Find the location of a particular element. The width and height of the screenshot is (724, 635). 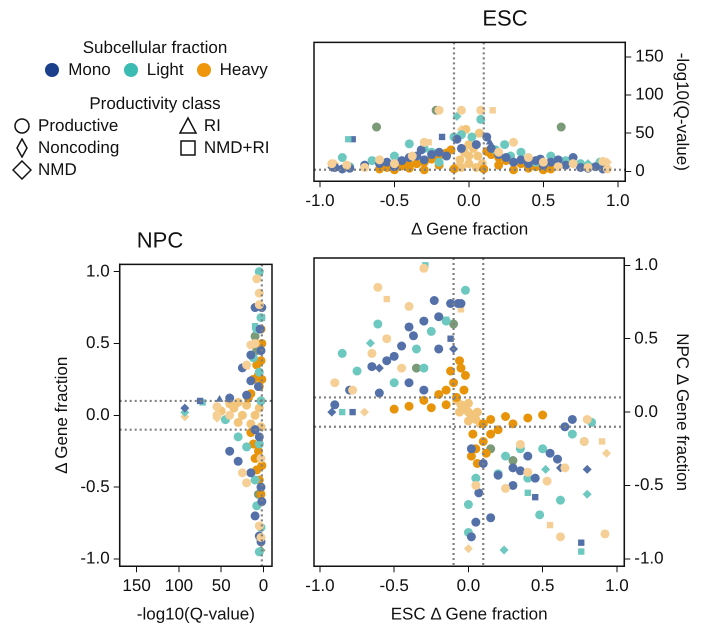

x-tick-label: 150 is located at coordinates (136, 586).